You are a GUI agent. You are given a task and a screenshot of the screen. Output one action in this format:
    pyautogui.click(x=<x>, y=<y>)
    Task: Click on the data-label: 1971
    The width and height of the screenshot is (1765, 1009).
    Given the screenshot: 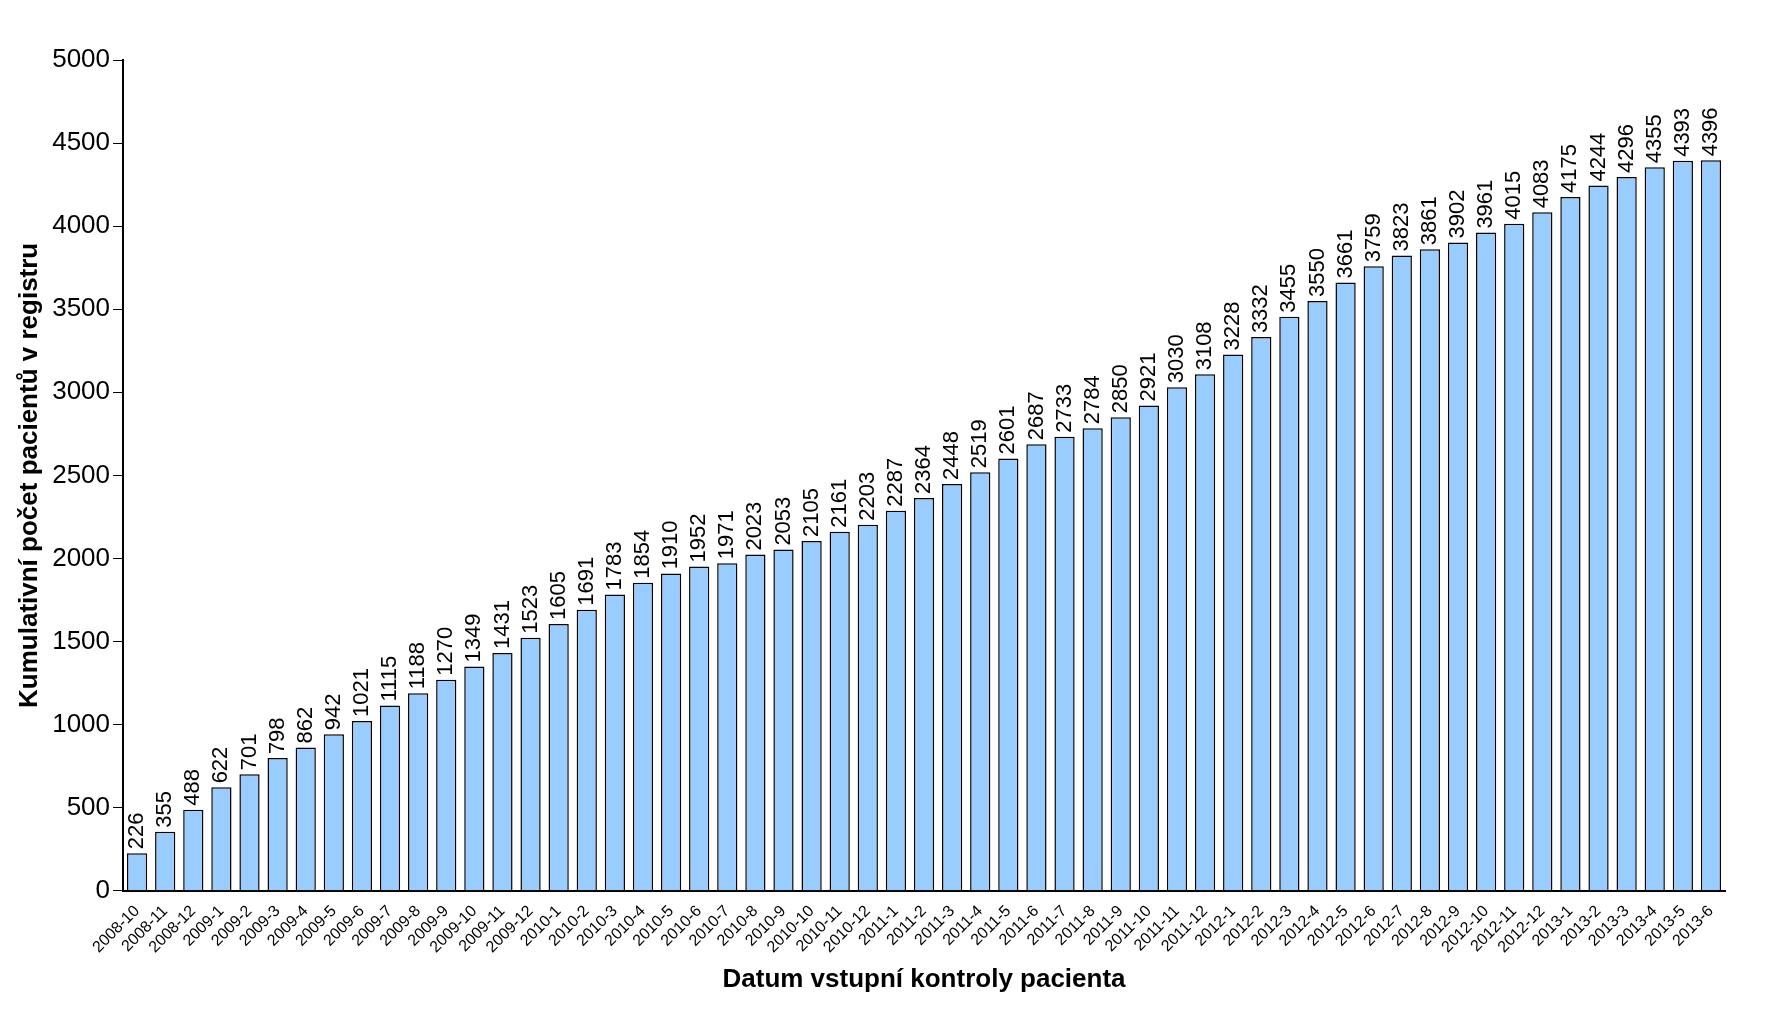 What is the action you would take?
    pyautogui.click(x=726, y=535)
    